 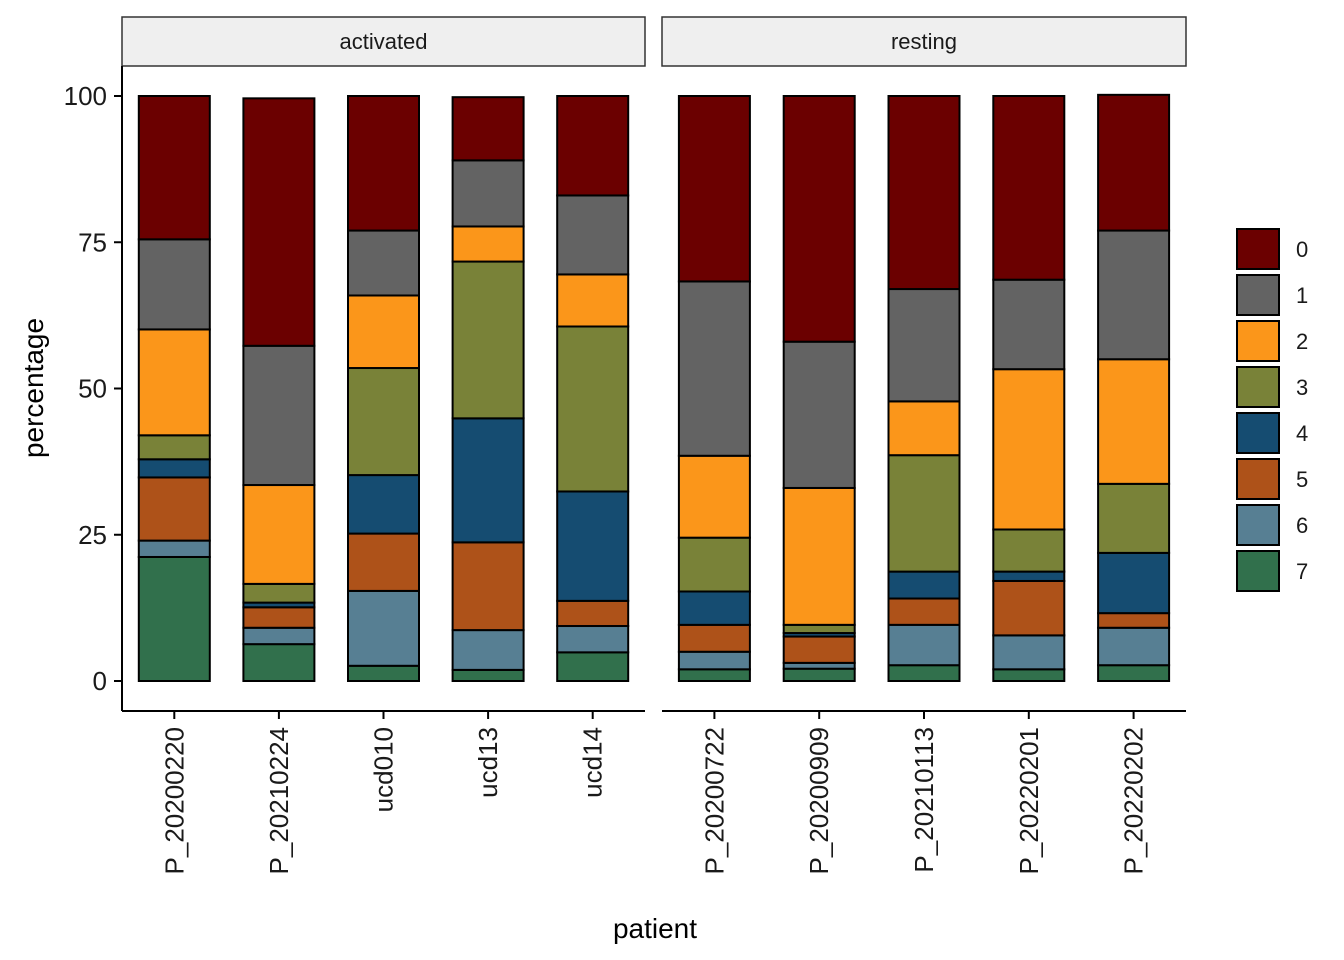 I want to click on y-tick-label: 75, so click(x=92, y=242).